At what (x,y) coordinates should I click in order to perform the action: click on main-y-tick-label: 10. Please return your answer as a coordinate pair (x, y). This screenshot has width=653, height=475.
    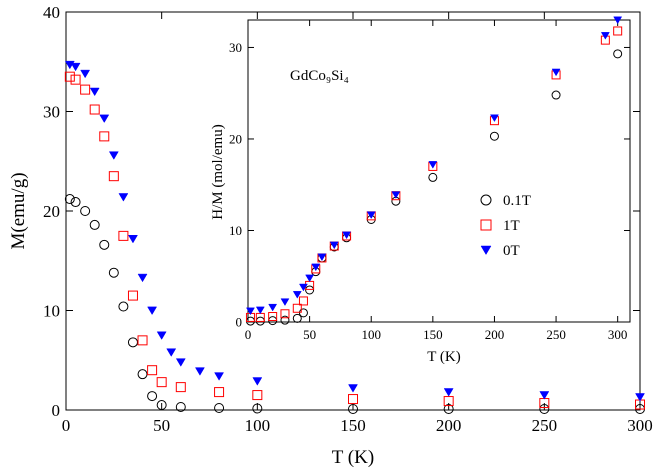
    Looking at the image, I should click on (51, 310).